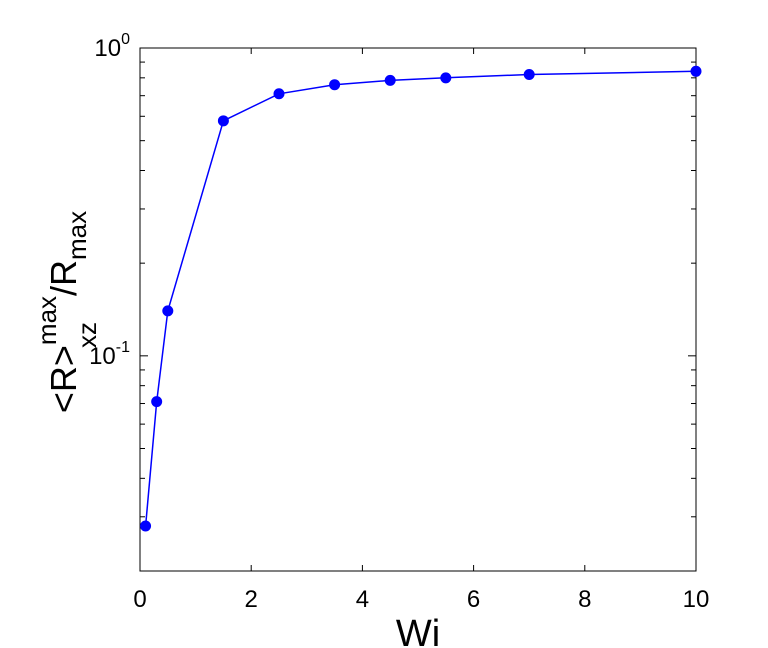  Describe the element at coordinates (418, 630) in the screenshot. I see `x-axis-title: Wi` at that location.